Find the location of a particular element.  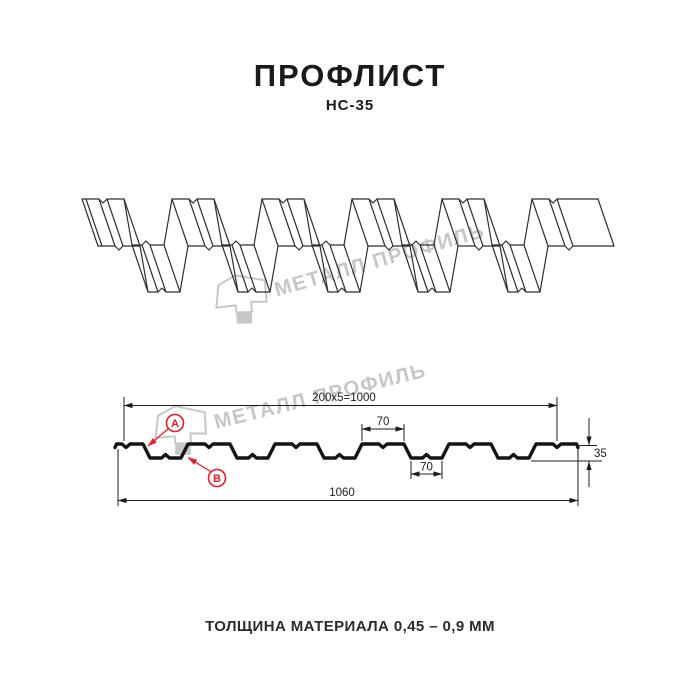

dim-modules-label: 200x5=1000 is located at coordinates (344, 398).